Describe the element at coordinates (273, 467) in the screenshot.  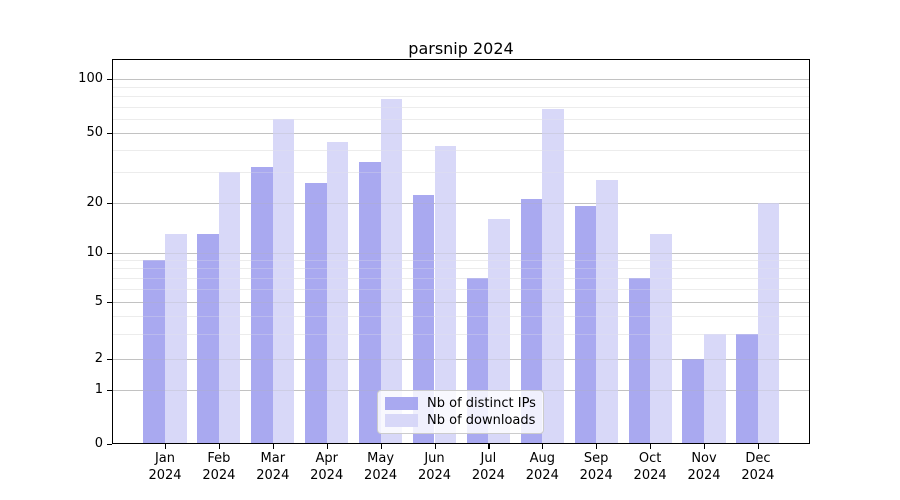
I see `x-tick-label: Mar 2024` at that location.